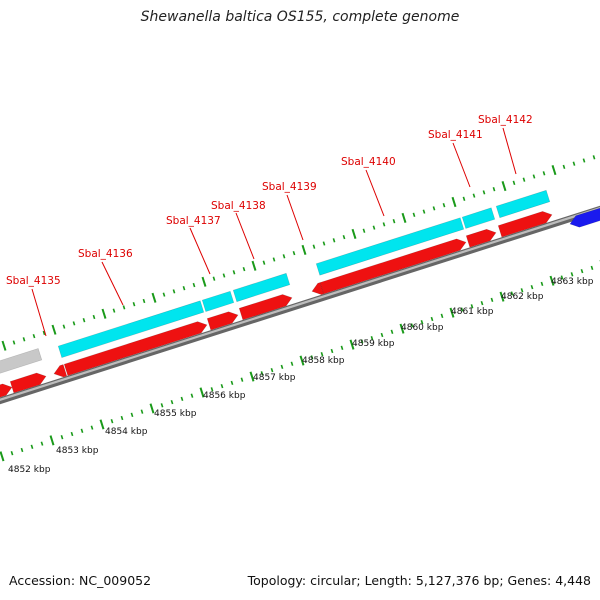 The image size is (600, 600). Describe the element at coordinates (368, 162) in the screenshot. I see `gene-label-sbal-4140: Sbal_4140` at that location.